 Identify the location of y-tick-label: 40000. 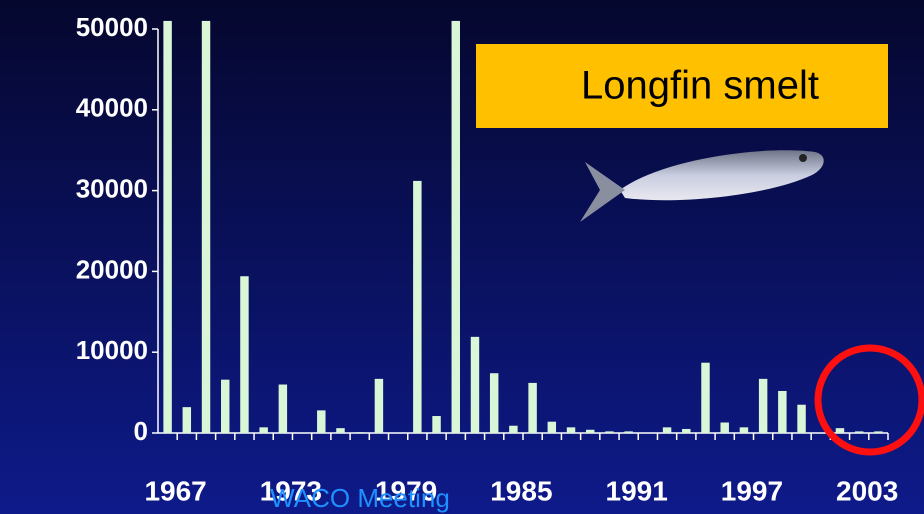
(112, 108).